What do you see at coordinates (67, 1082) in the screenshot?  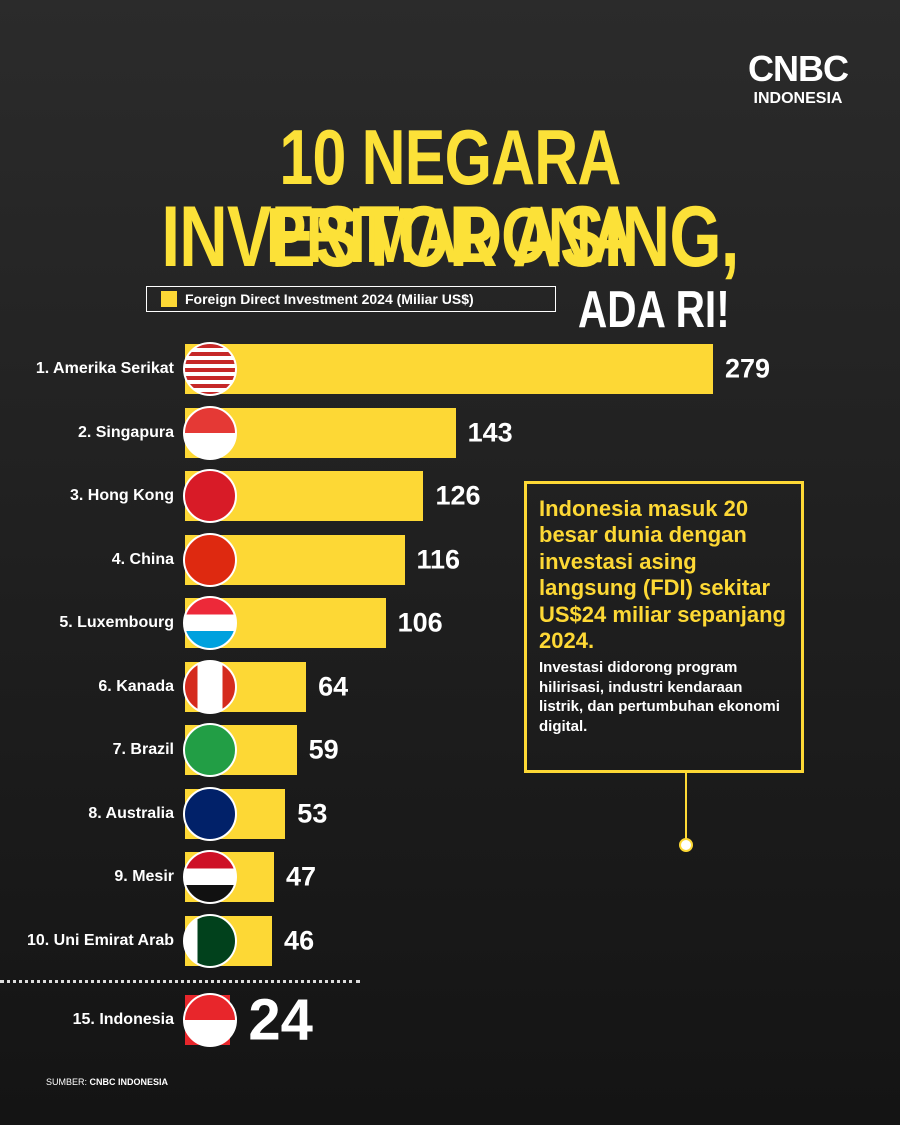 I see `source-label: SUMBER:` at bounding box center [67, 1082].